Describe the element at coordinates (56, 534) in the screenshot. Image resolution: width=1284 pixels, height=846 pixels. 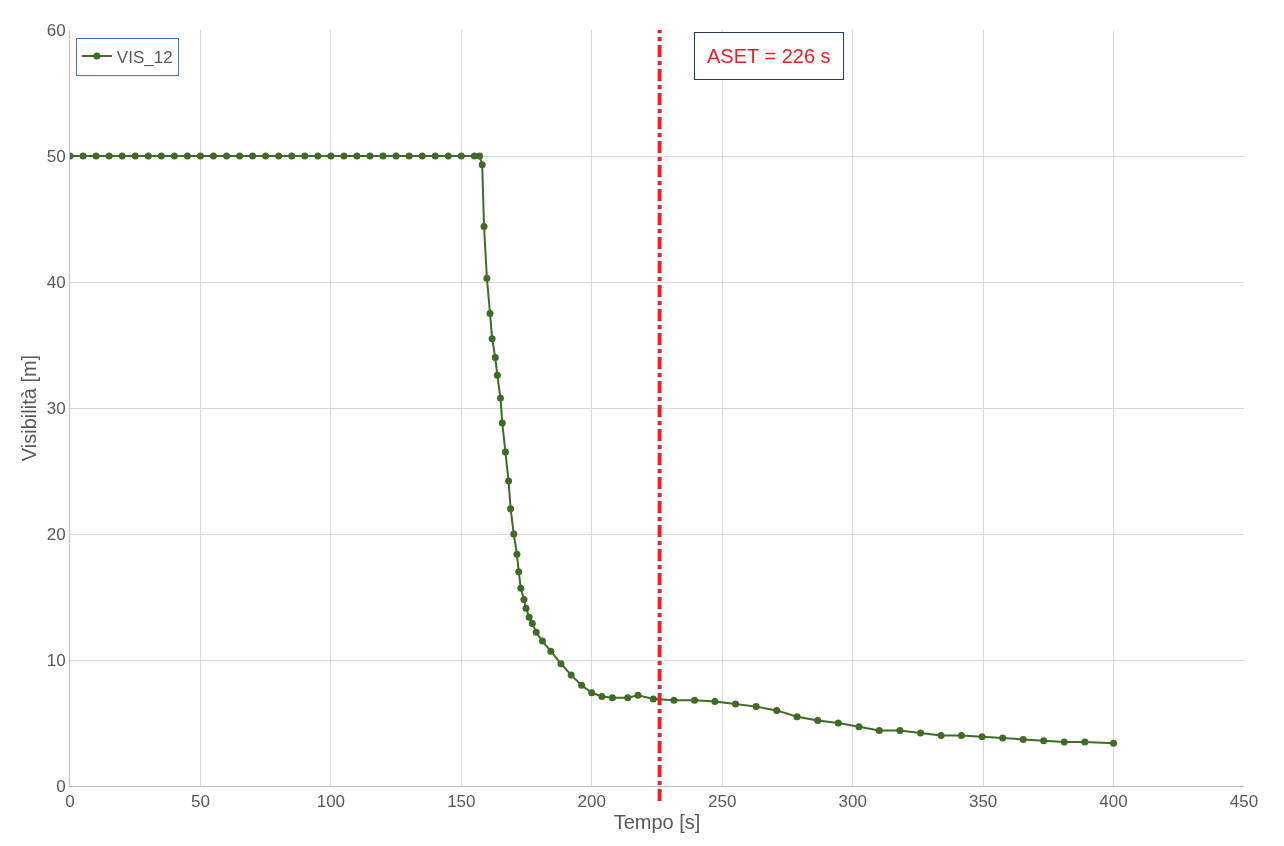
I see `y-tick-label: 20` at that location.